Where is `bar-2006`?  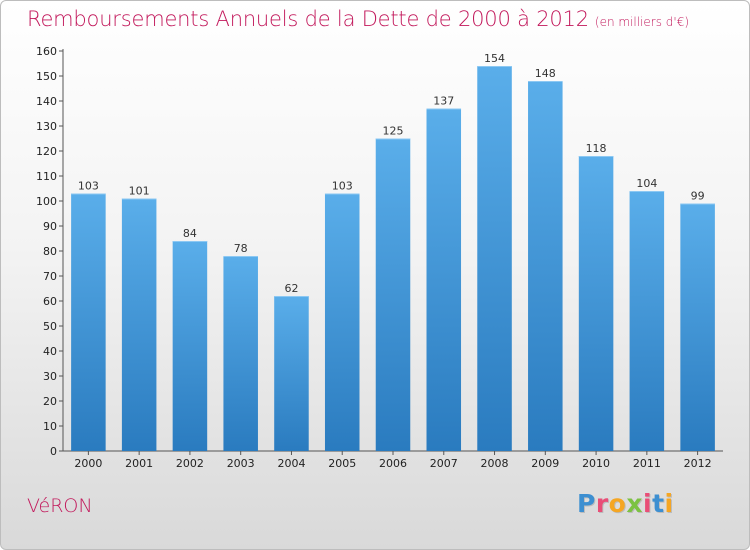 bar-2006 is located at coordinates (393, 294).